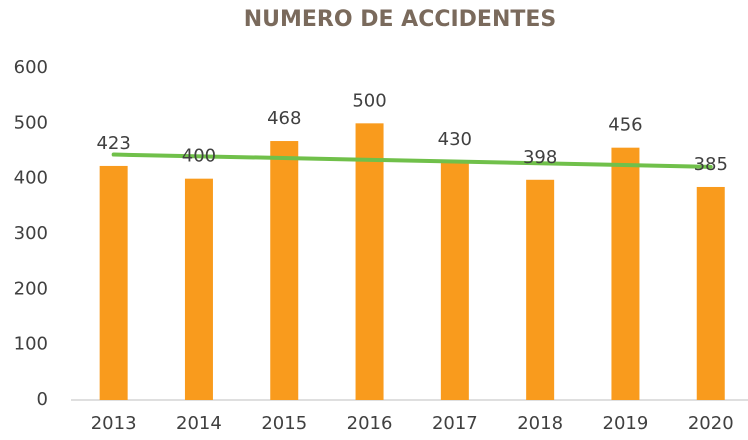 The width and height of the screenshot is (748, 440). What do you see at coordinates (31, 344) in the screenshot?
I see `y-tick-label: 100` at bounding box center [31, 344].